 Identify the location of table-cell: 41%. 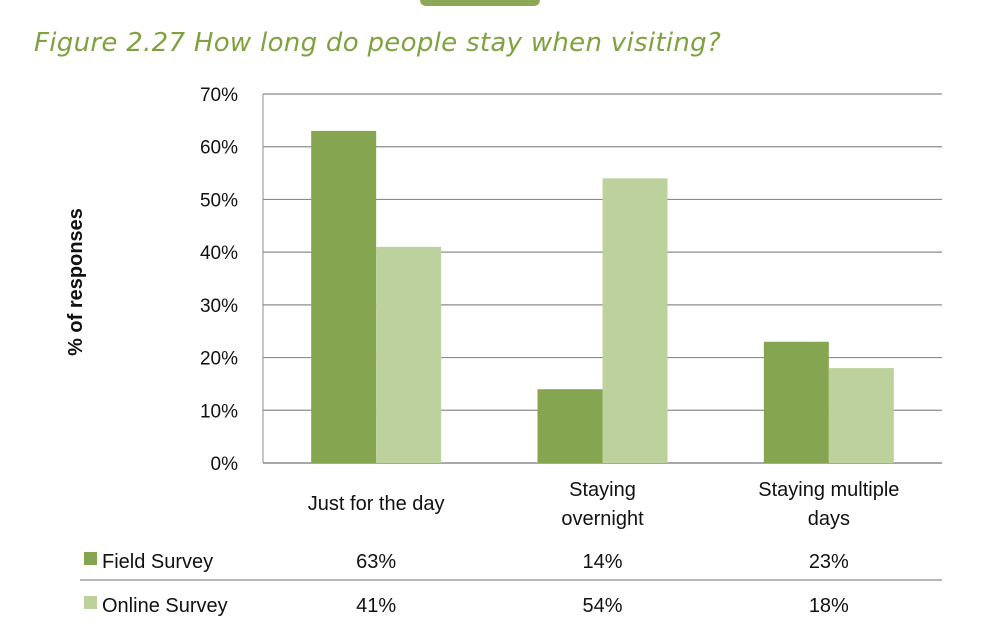
(376, 606).